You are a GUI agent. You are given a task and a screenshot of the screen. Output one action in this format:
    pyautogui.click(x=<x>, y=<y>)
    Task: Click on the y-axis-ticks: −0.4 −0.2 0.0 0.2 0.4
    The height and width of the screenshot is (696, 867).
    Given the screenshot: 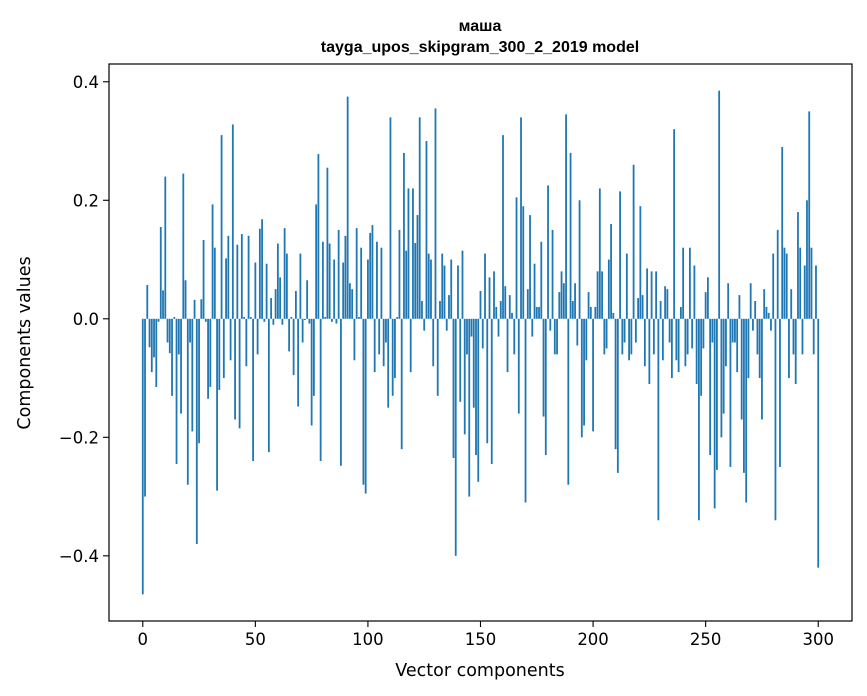 What is the action you would take?
    pyautogui.click(x=84, y=319)
    